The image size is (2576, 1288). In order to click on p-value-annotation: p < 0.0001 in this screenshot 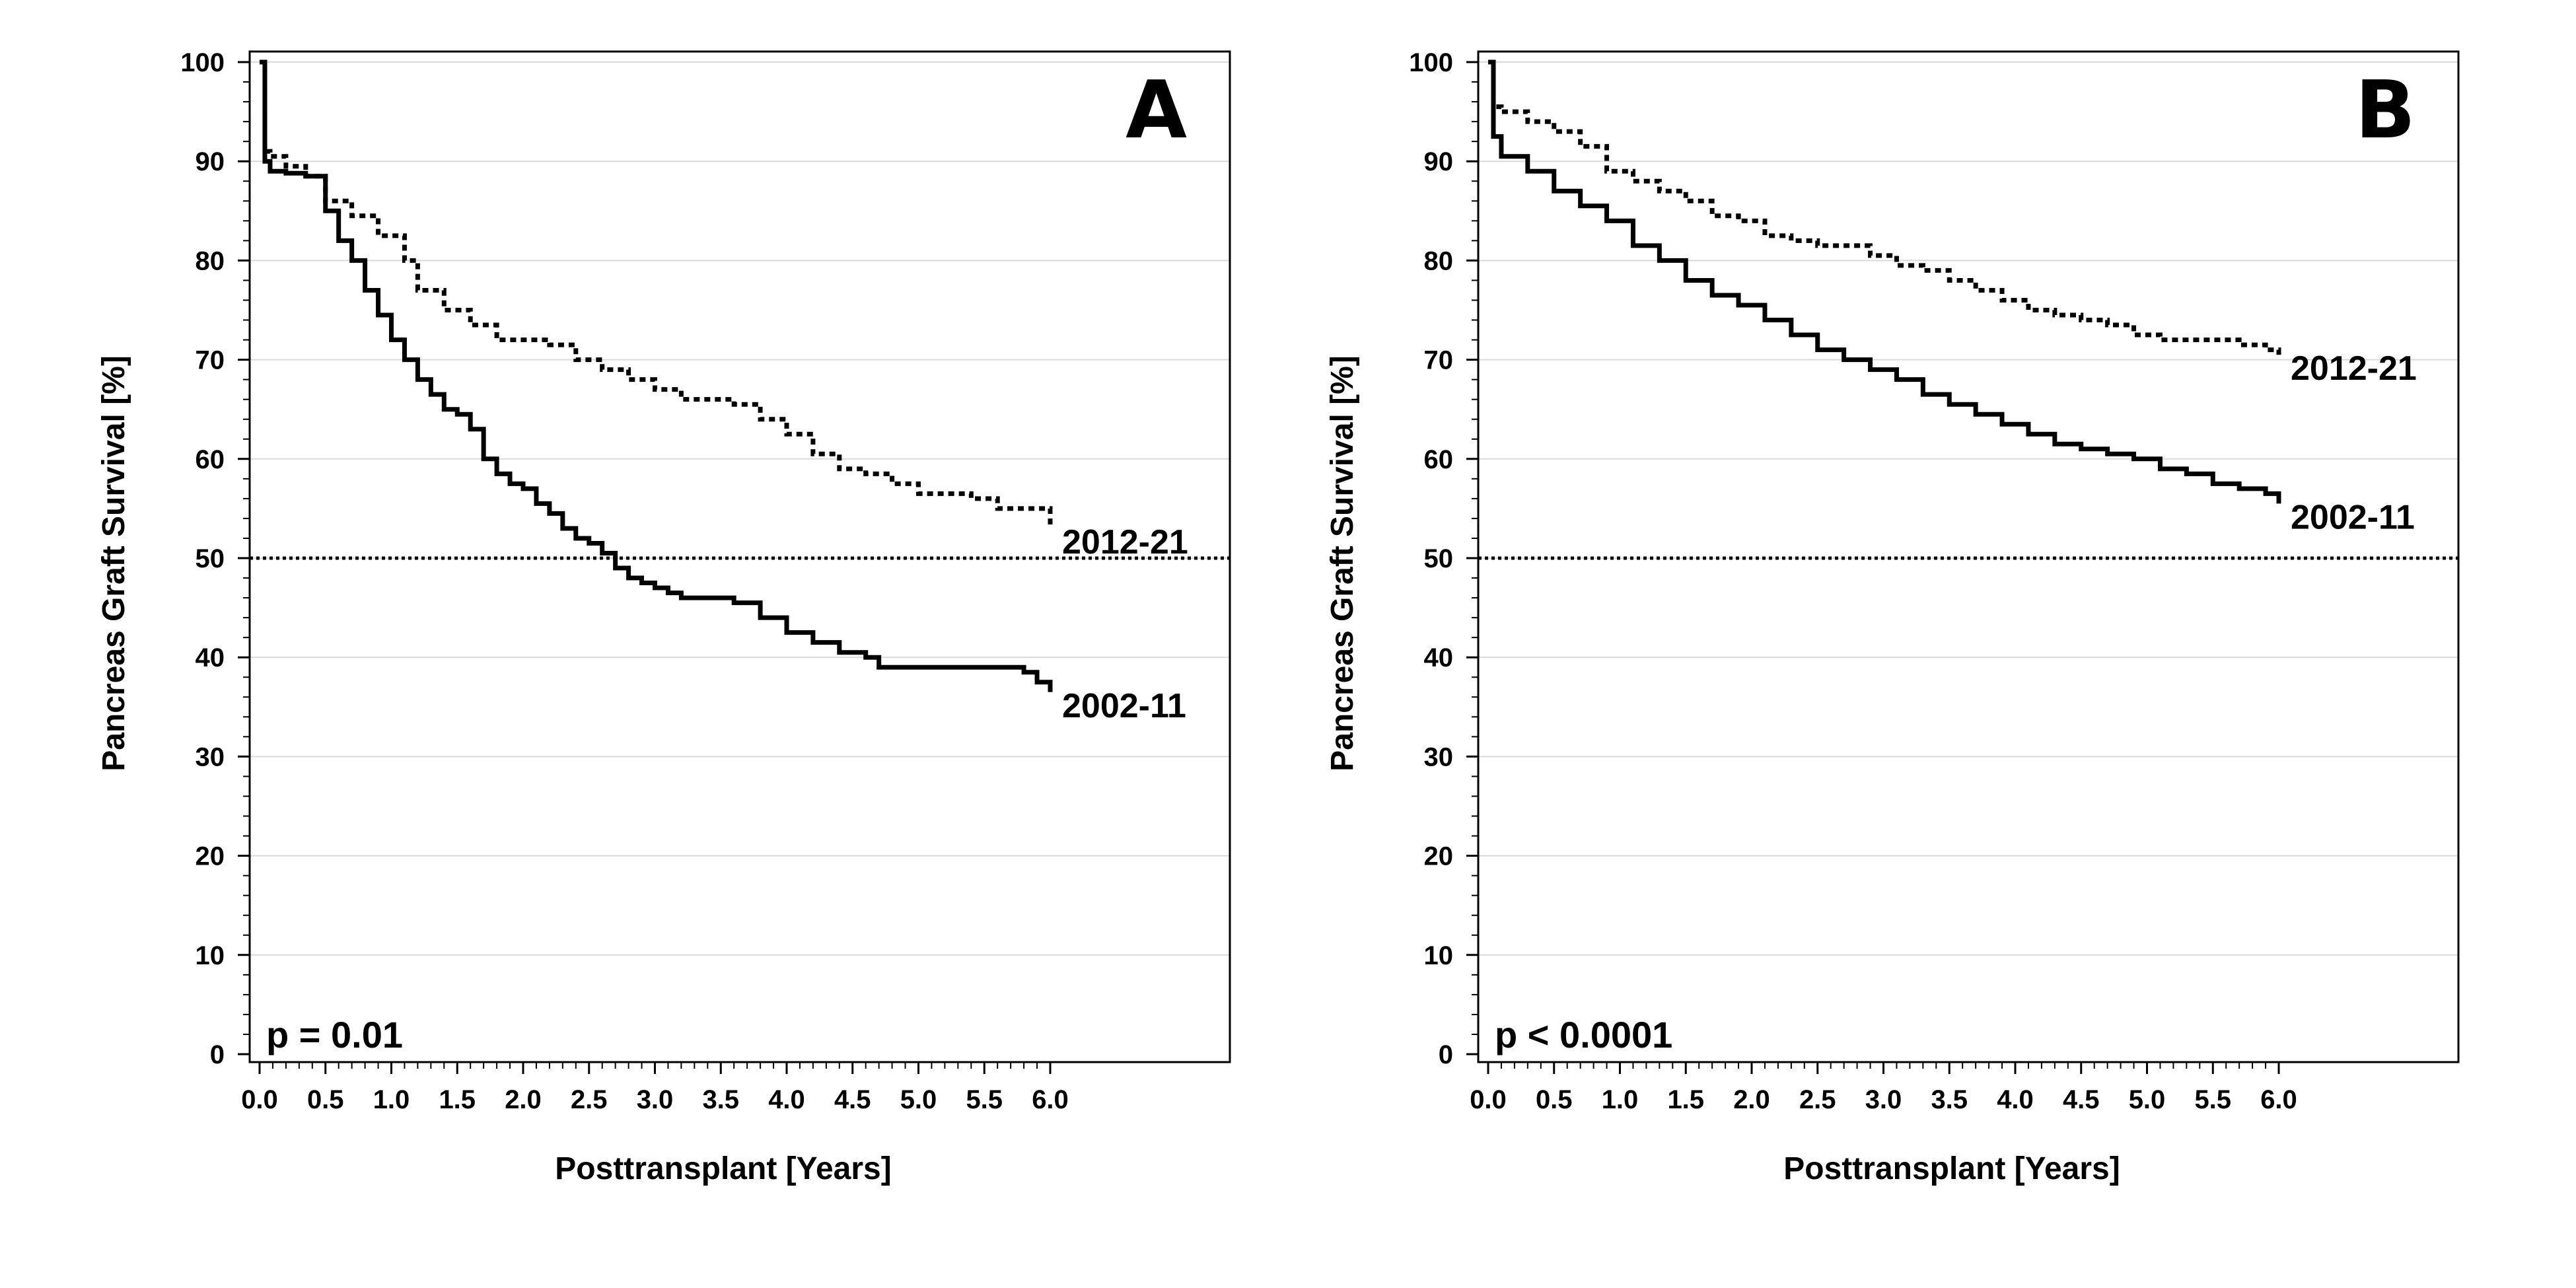, I will do `click(1583, 1034)`.